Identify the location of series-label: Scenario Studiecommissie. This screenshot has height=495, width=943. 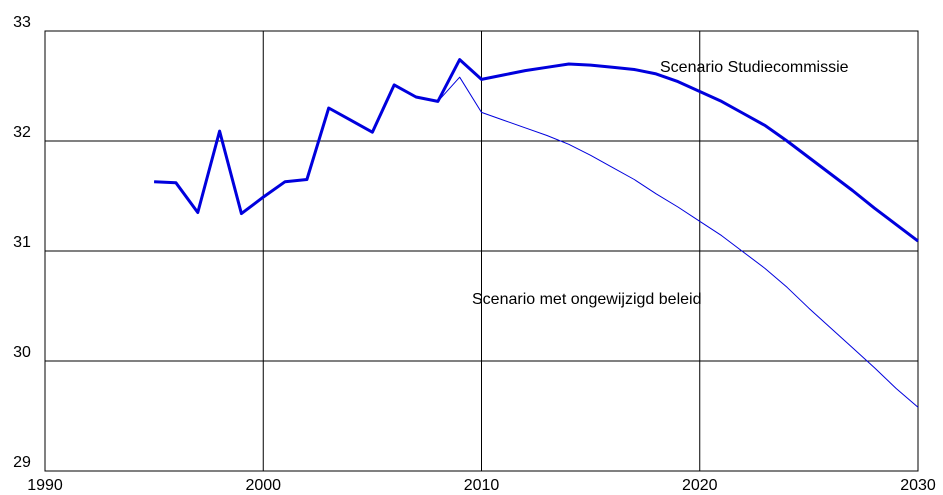
(754, 67).